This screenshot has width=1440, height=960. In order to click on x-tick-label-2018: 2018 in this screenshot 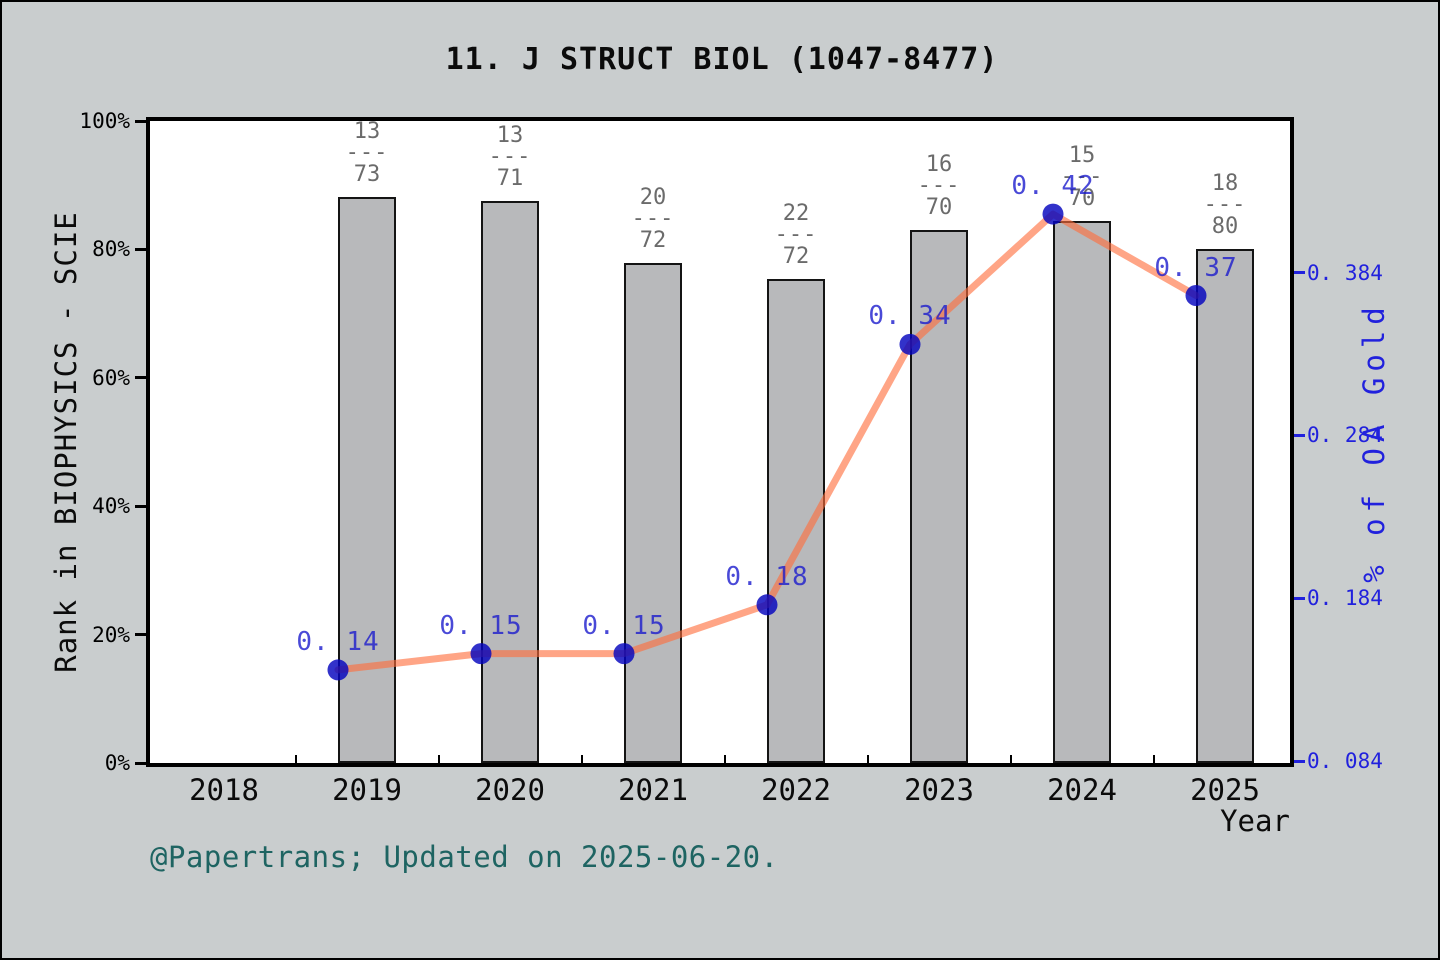, I will do `click(224, 790)`.